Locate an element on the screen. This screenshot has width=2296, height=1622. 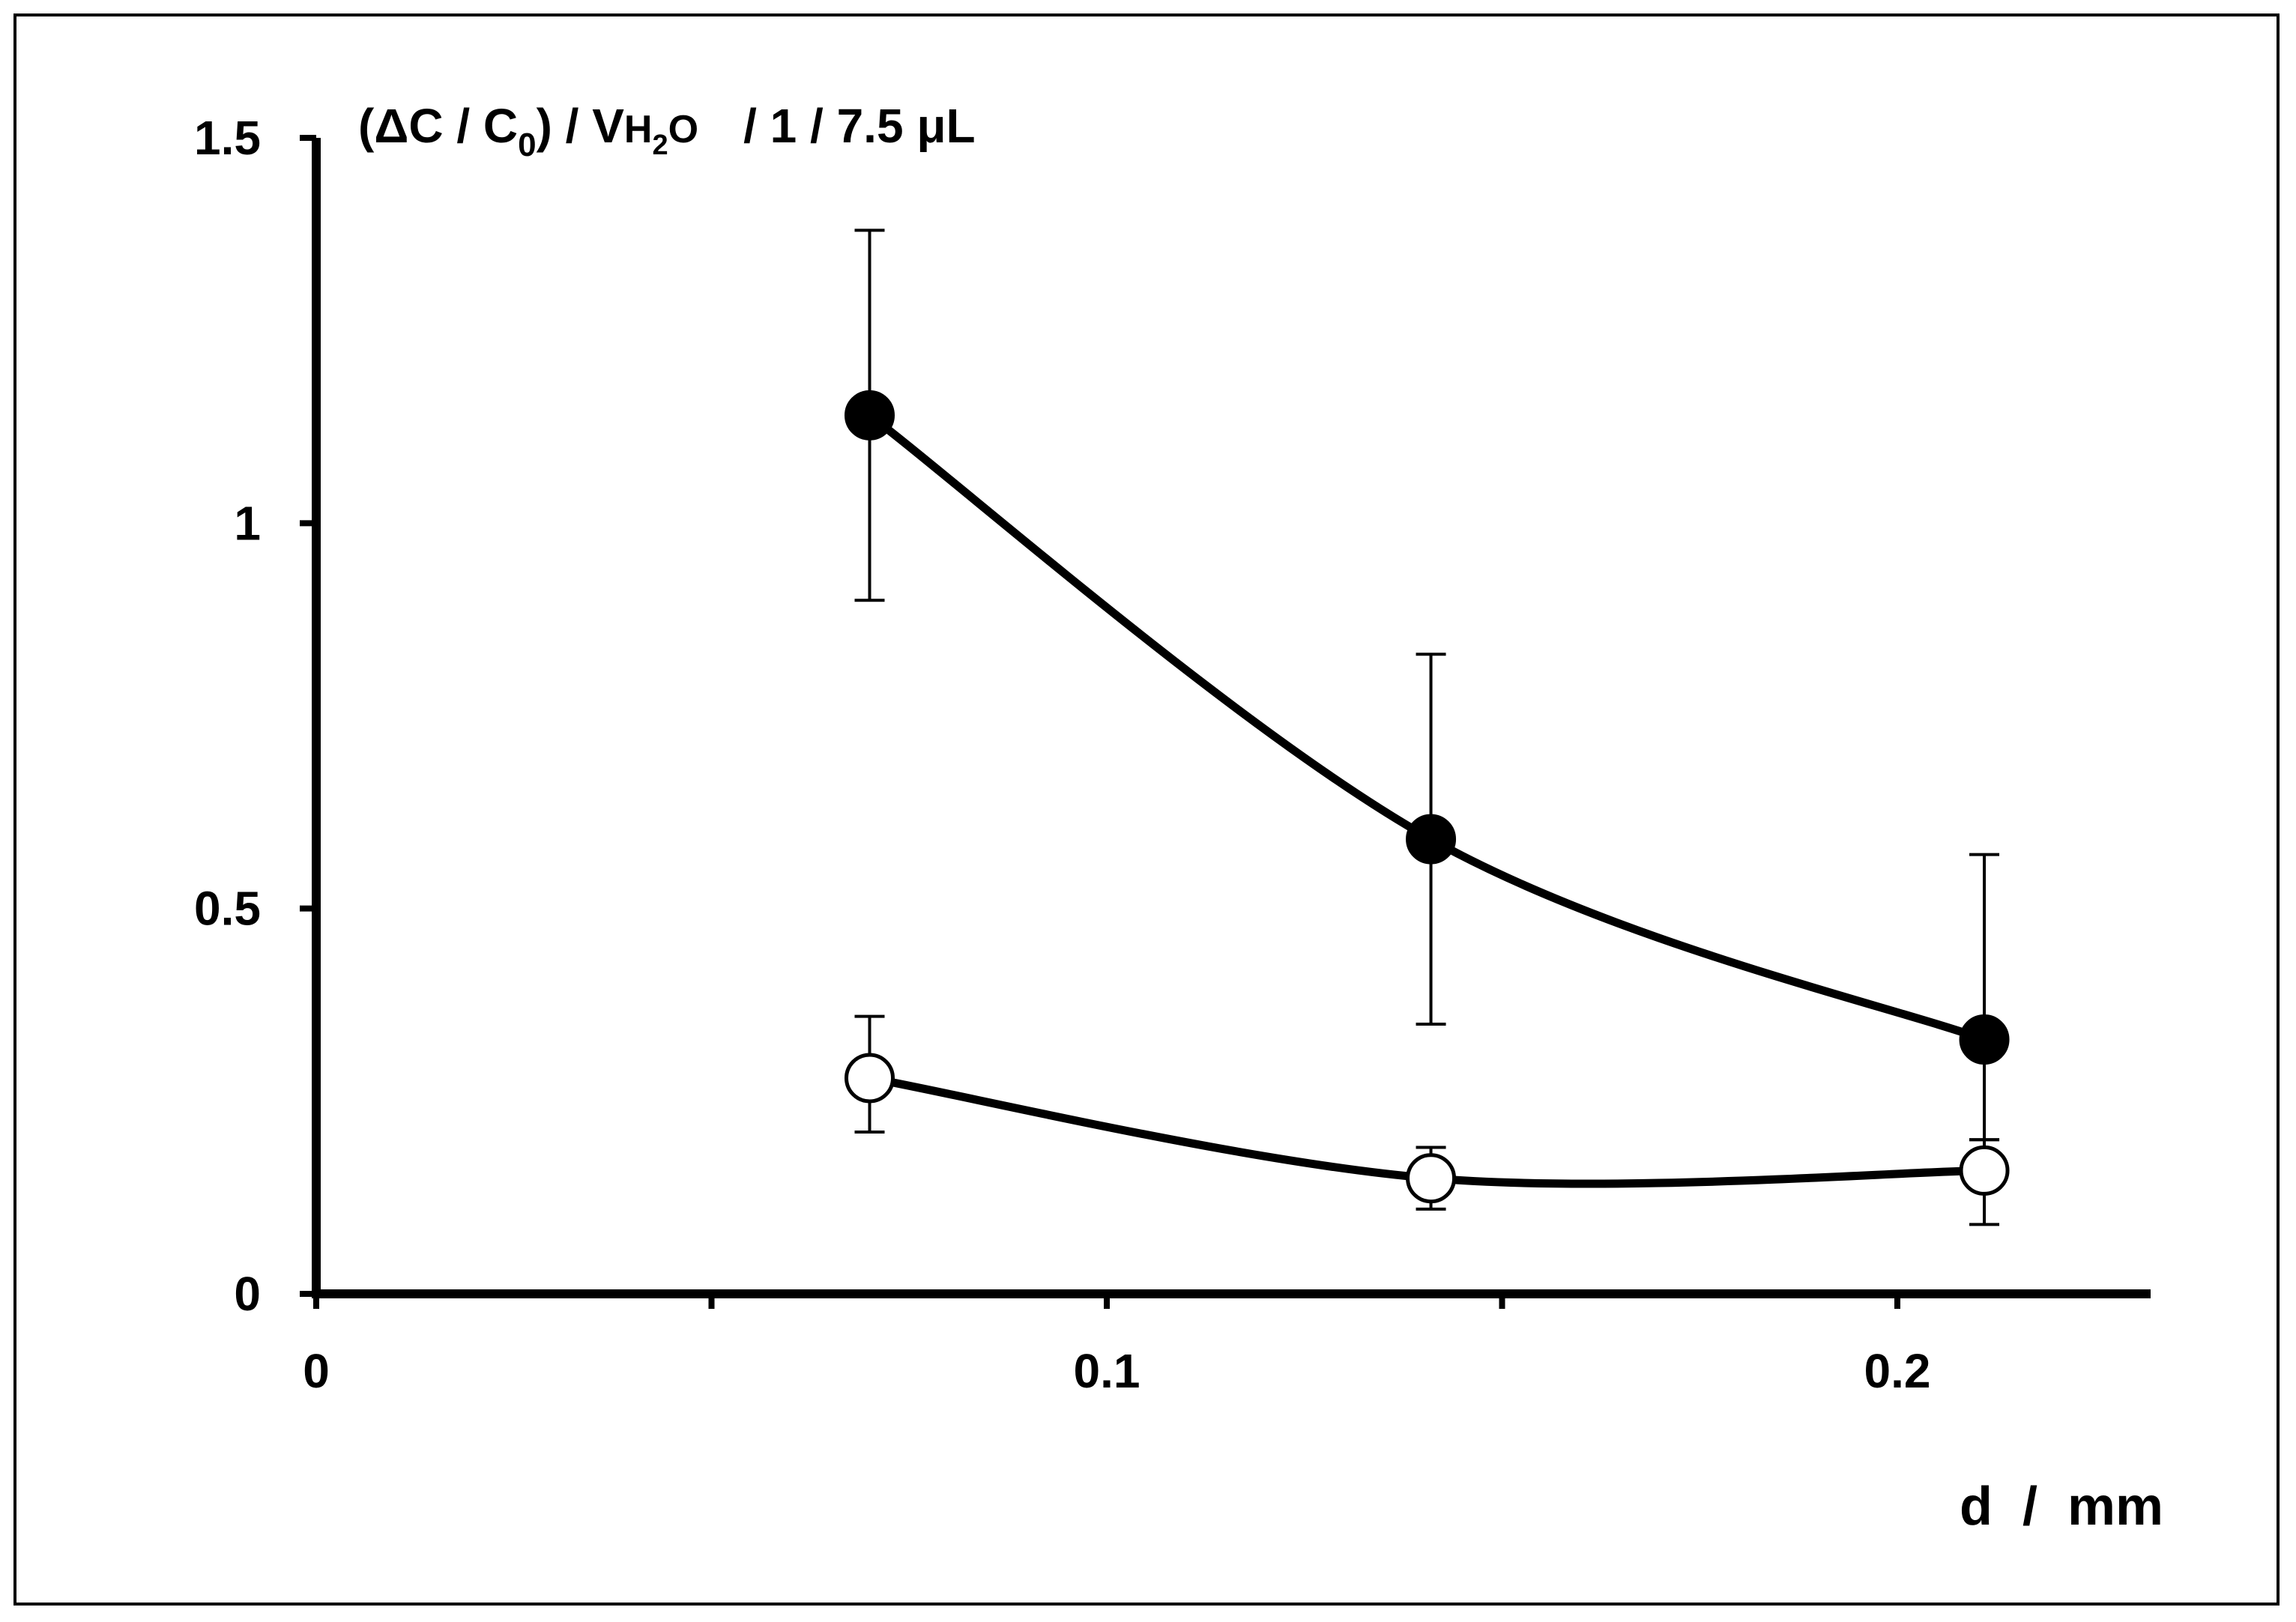
x-tick-label: 0.1 is located at coordinates (1107, 1371).